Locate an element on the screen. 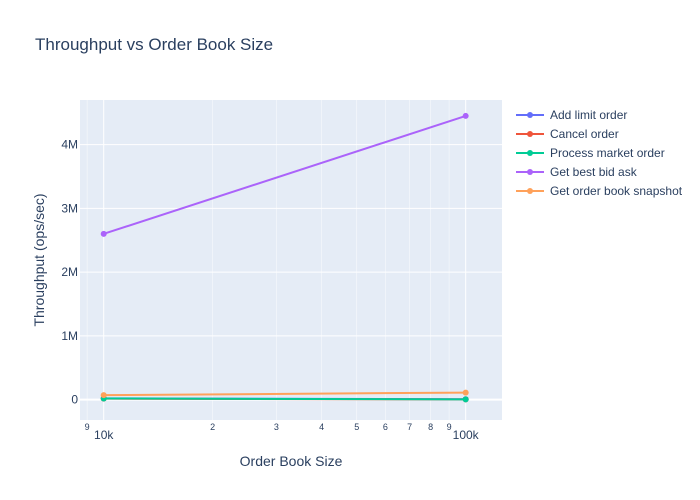 This screenshot has width=700, height=500. legend-label: Get best bid ask is located at coordinates (594, 172).